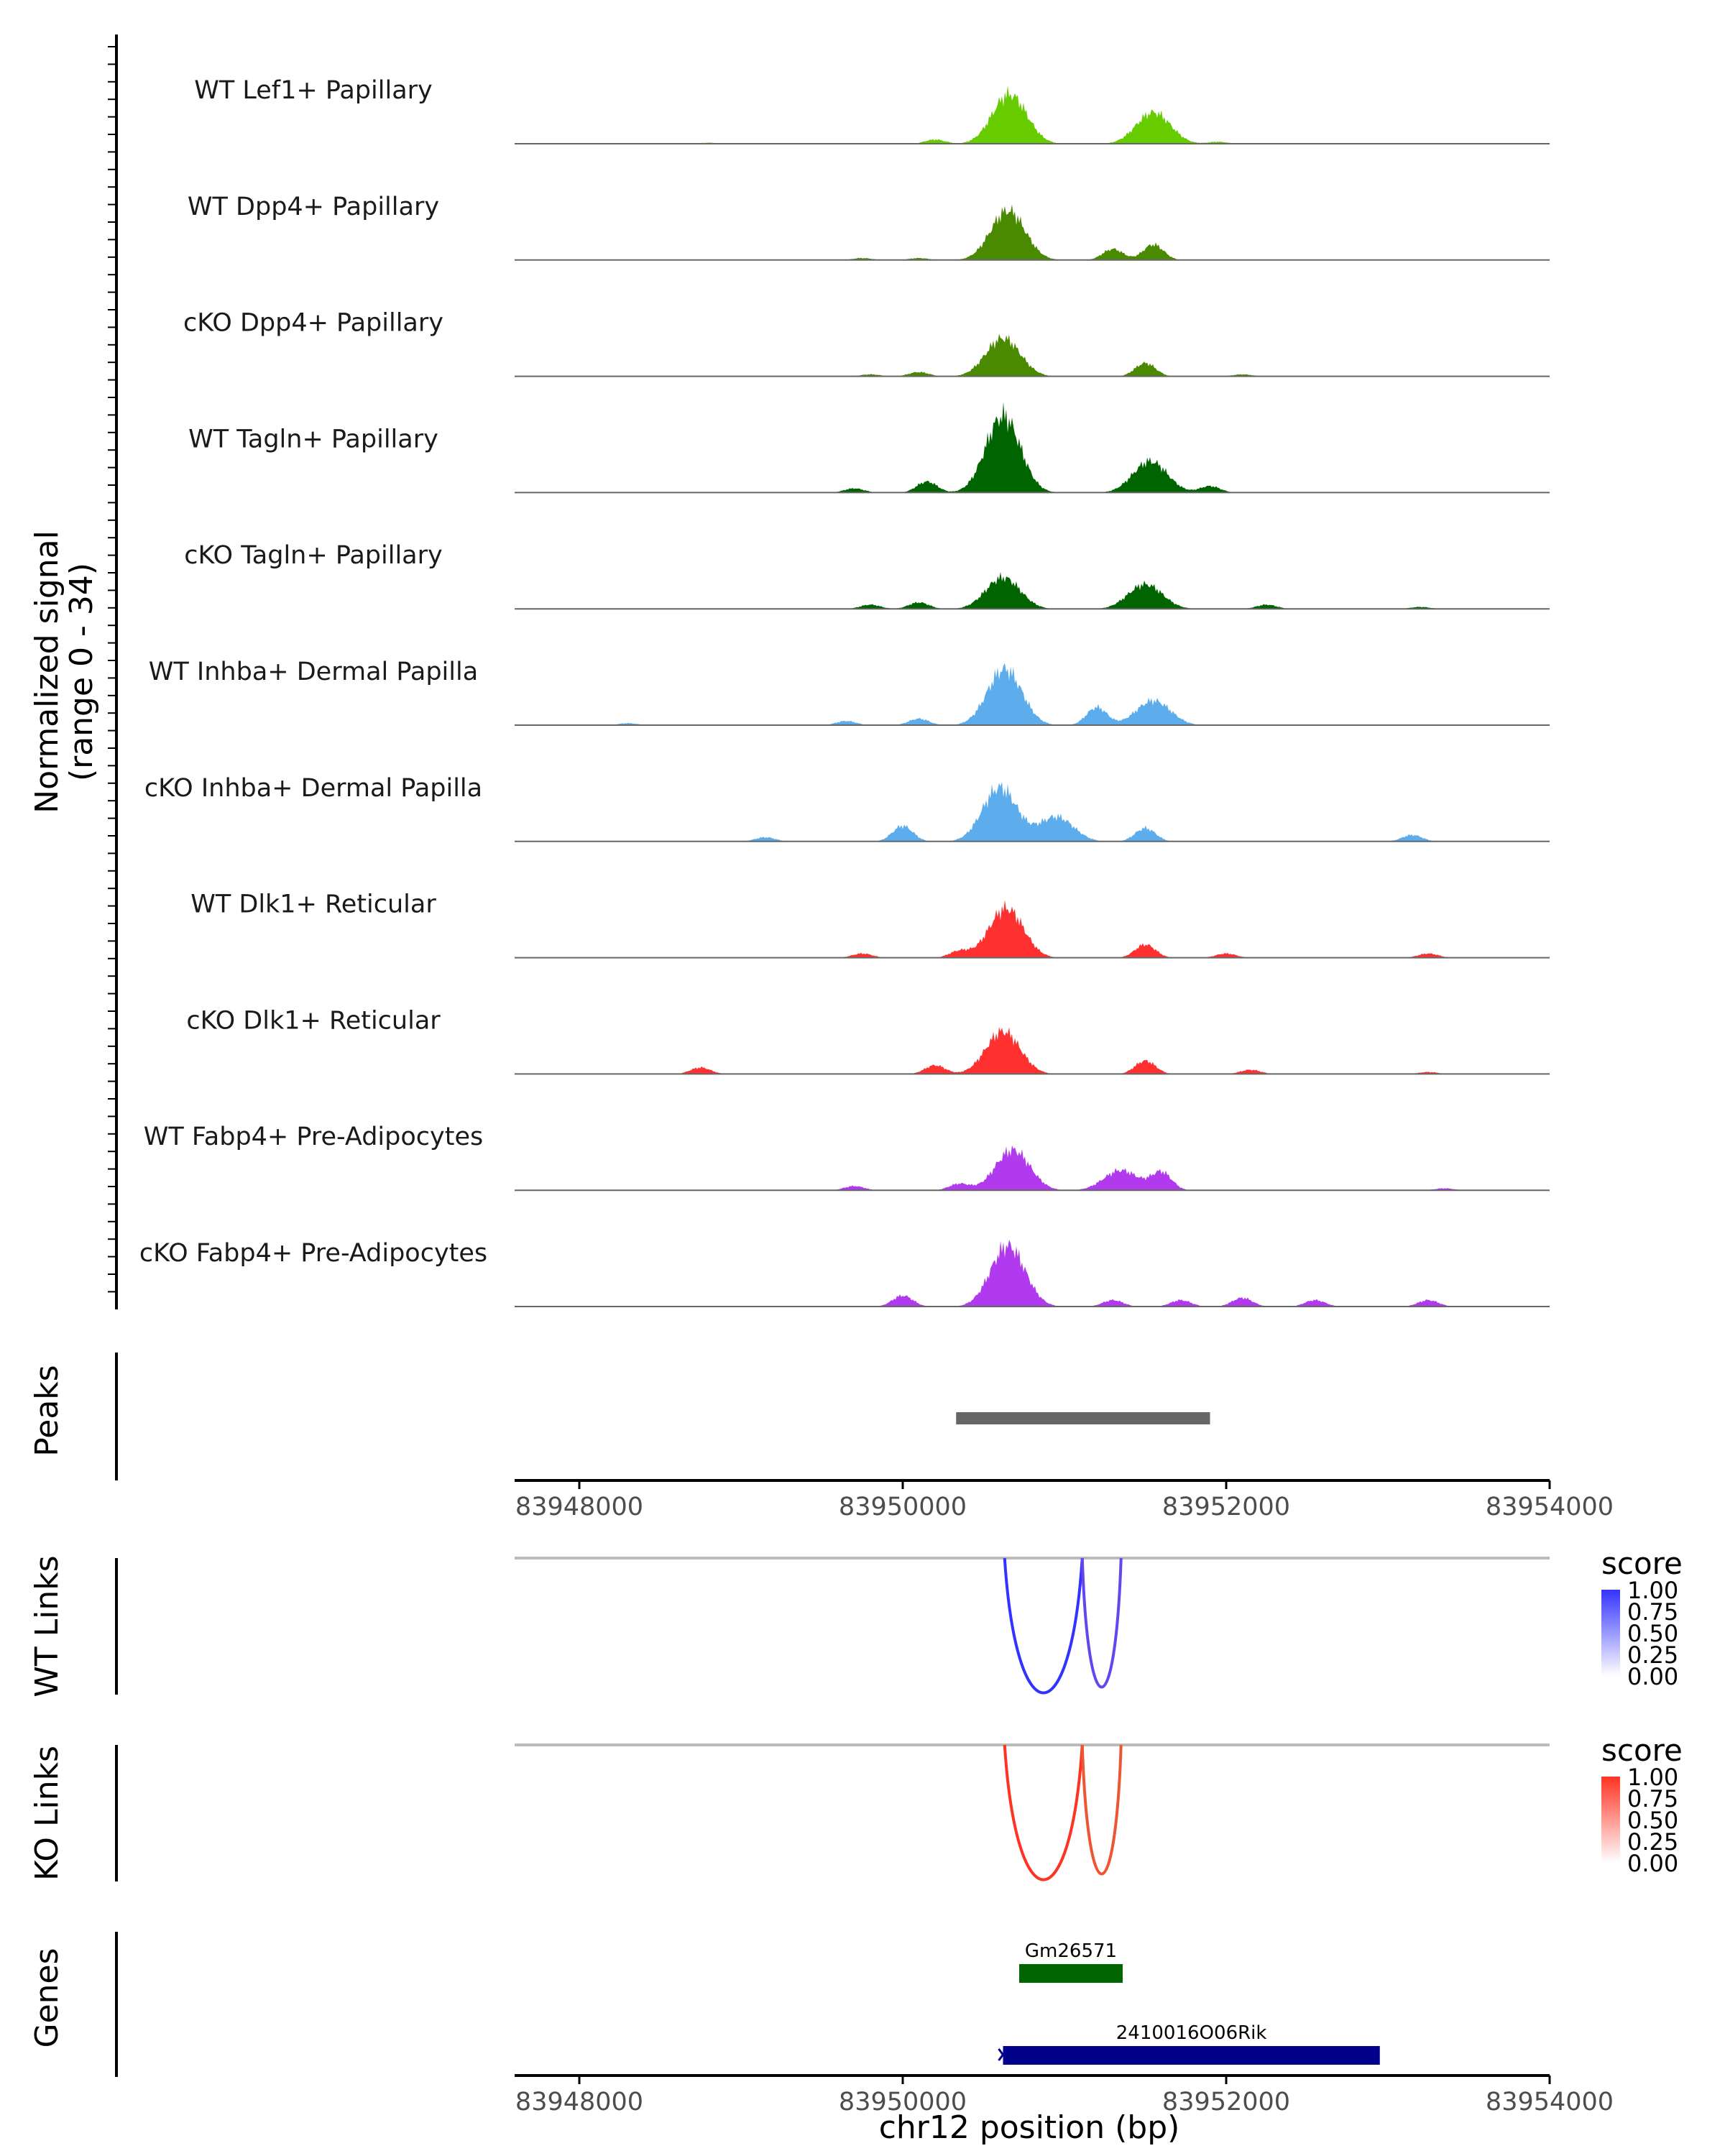 The image size is (1725, 2156). What do you see at coordinates (313, 207) in the screenshot?
I see `track-label: WT Dpp4+ Papillary` at bounding box center [313, 207].